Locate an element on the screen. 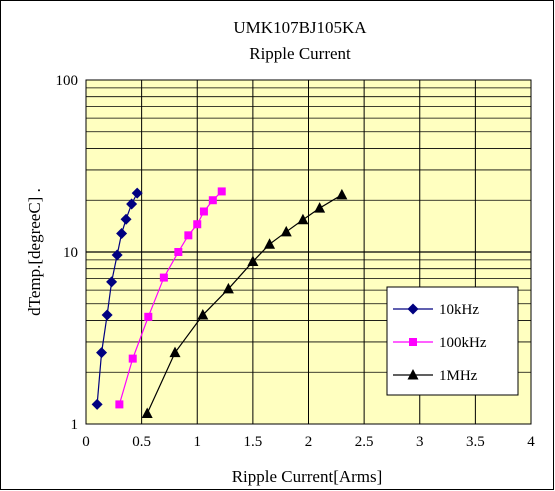 The height and width of the screenshot is (491, 555). legend-marker-10kHz is located at coordinates (413, 309).